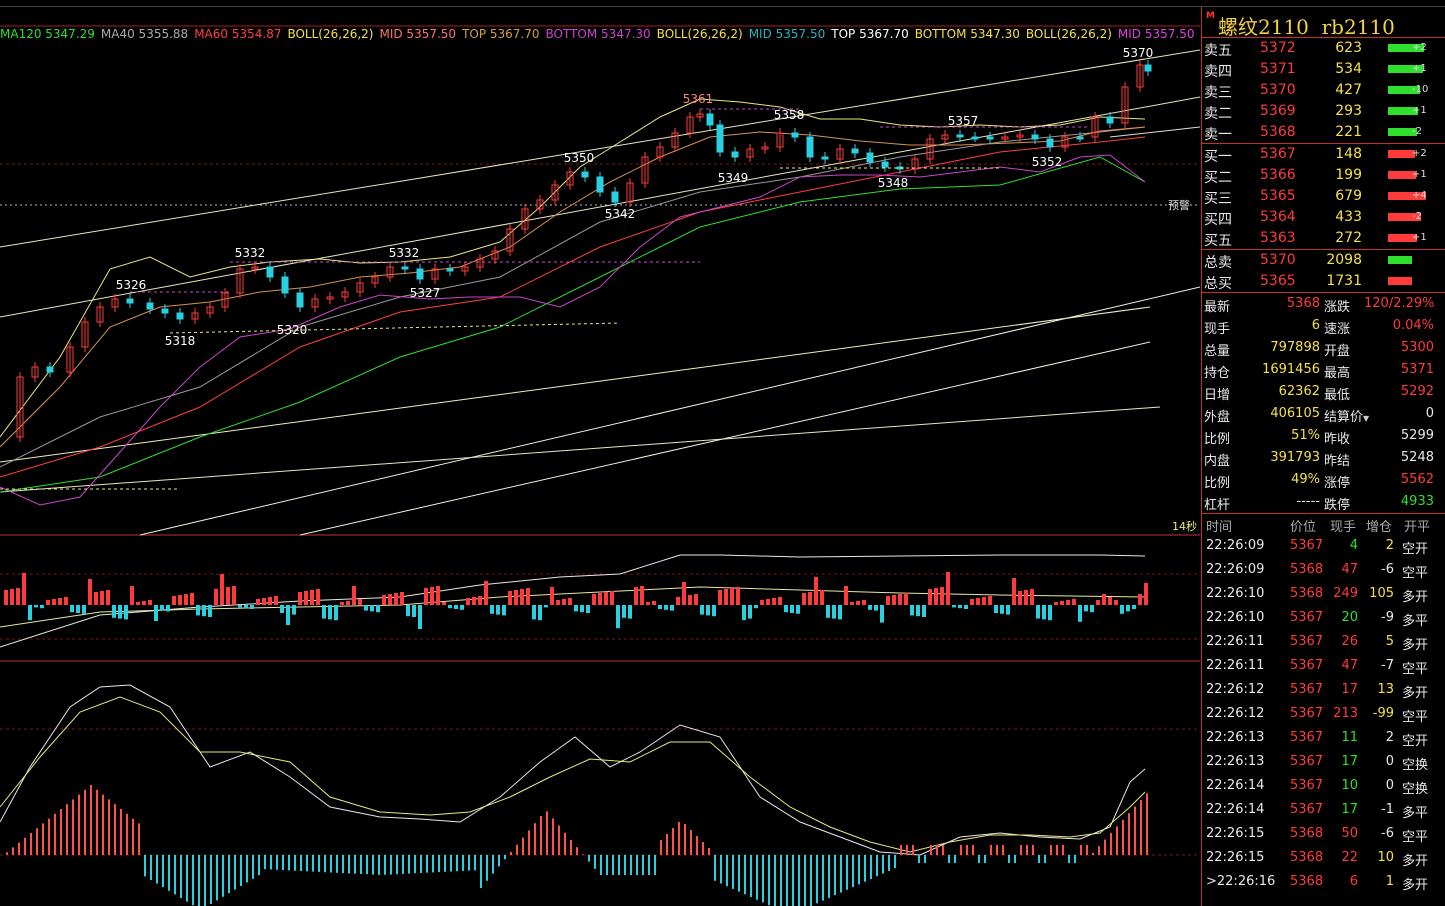  Describe the element at coordinates (1415, 621) in the screenshot. I see `trade-type: 多平` at that location.